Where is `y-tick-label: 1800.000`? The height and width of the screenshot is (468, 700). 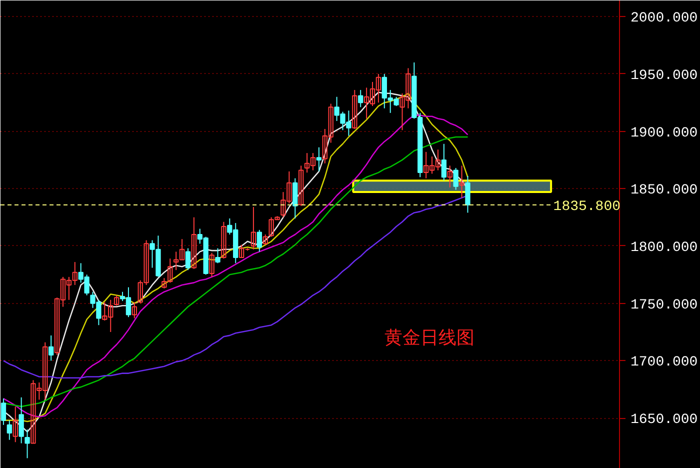
y-tick-label: 1800.000 is located at coordinates (664, 248).